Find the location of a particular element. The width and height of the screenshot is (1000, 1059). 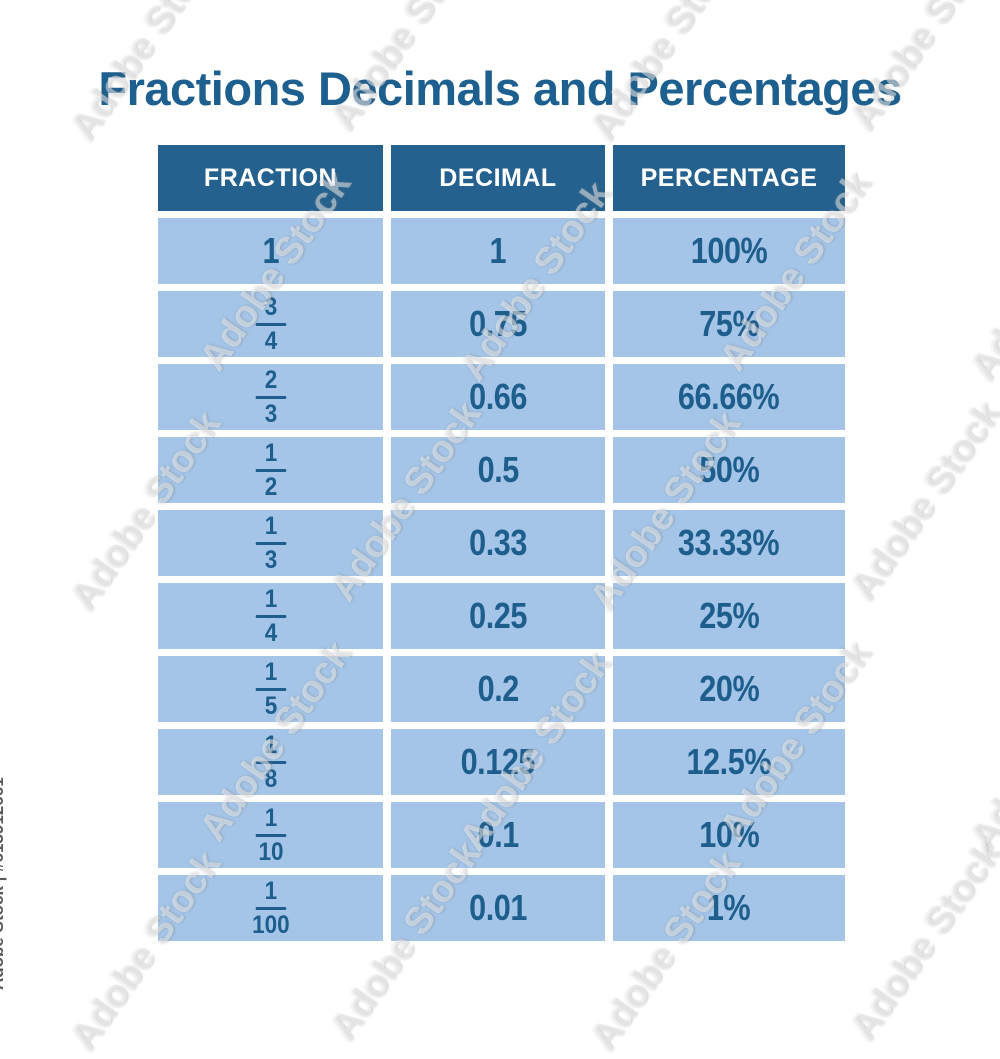

cell-decimal: 0.33 is located at coordinates (498, 543).